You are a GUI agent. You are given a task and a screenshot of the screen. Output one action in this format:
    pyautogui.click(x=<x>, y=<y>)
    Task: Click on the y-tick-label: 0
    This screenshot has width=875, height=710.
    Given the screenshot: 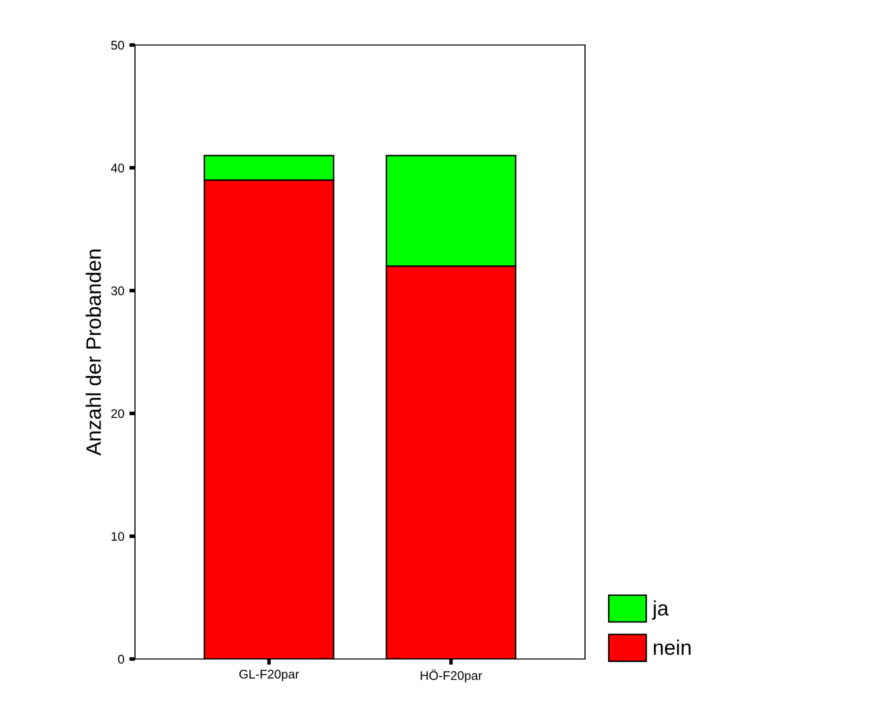 What is the action you would take?
    pyautogui.click(x=121, y=659)
    